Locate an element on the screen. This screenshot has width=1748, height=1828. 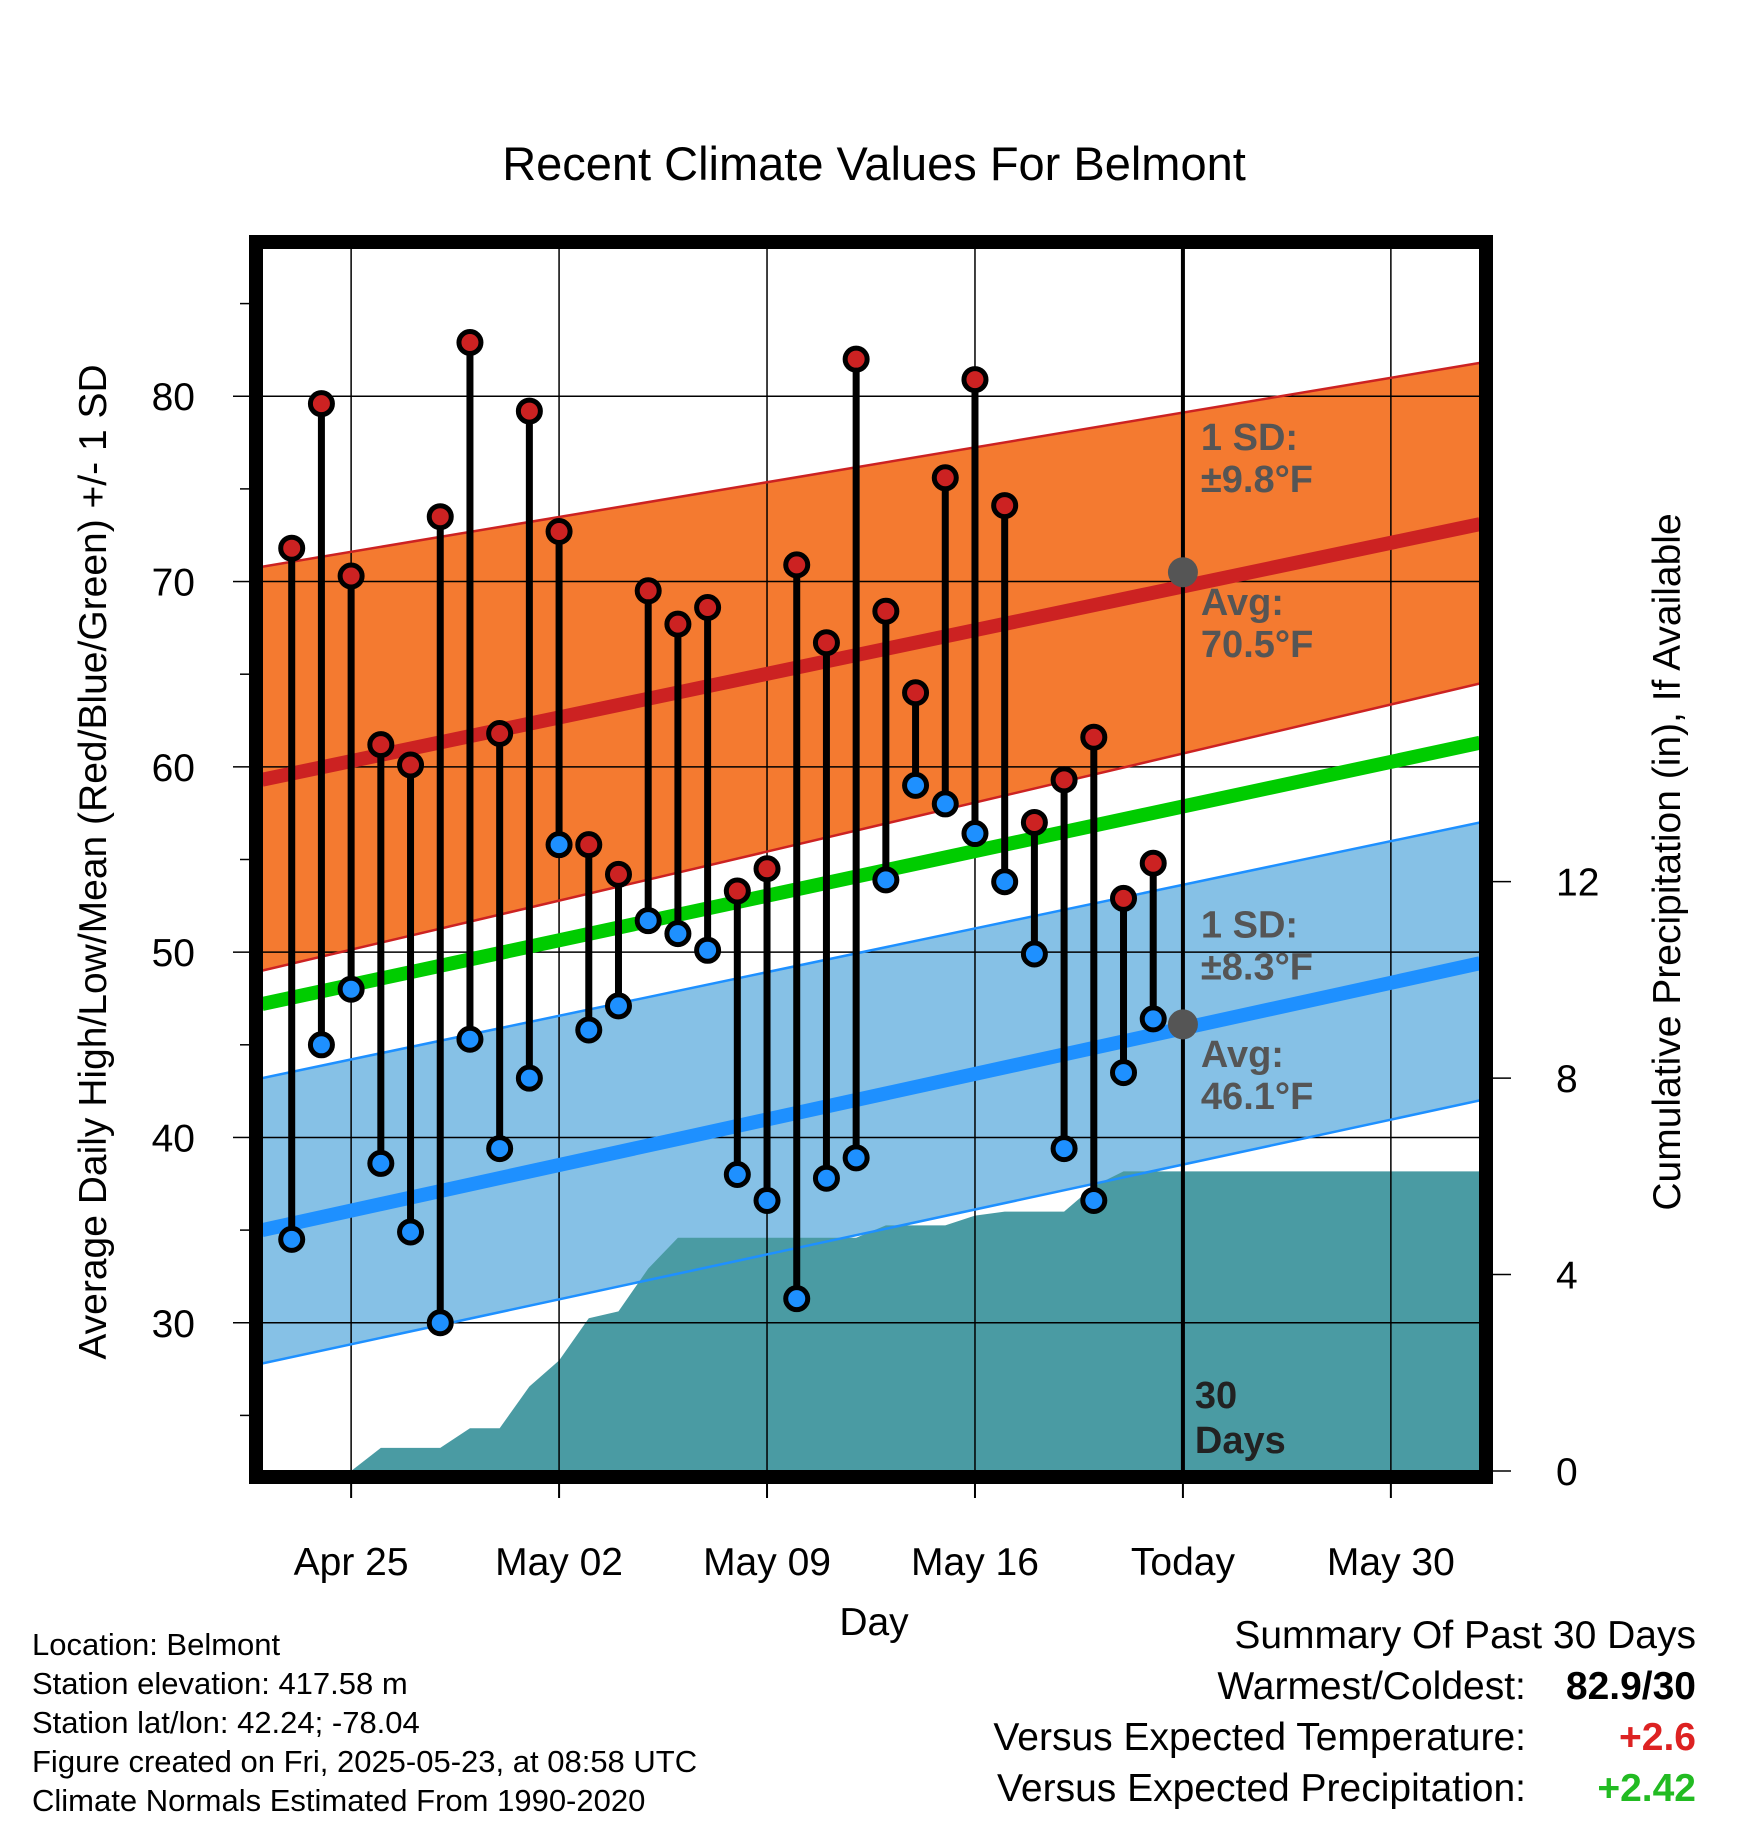
precip-area is located at coordinates (915, 1321).